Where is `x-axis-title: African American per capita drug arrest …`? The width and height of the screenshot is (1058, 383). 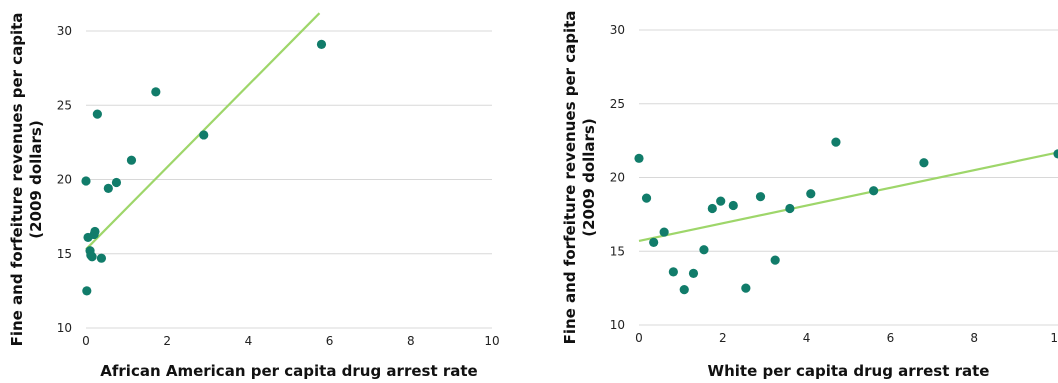
x-axis-title: African American per capita drug arrest … is located at coordinates (288, 371).